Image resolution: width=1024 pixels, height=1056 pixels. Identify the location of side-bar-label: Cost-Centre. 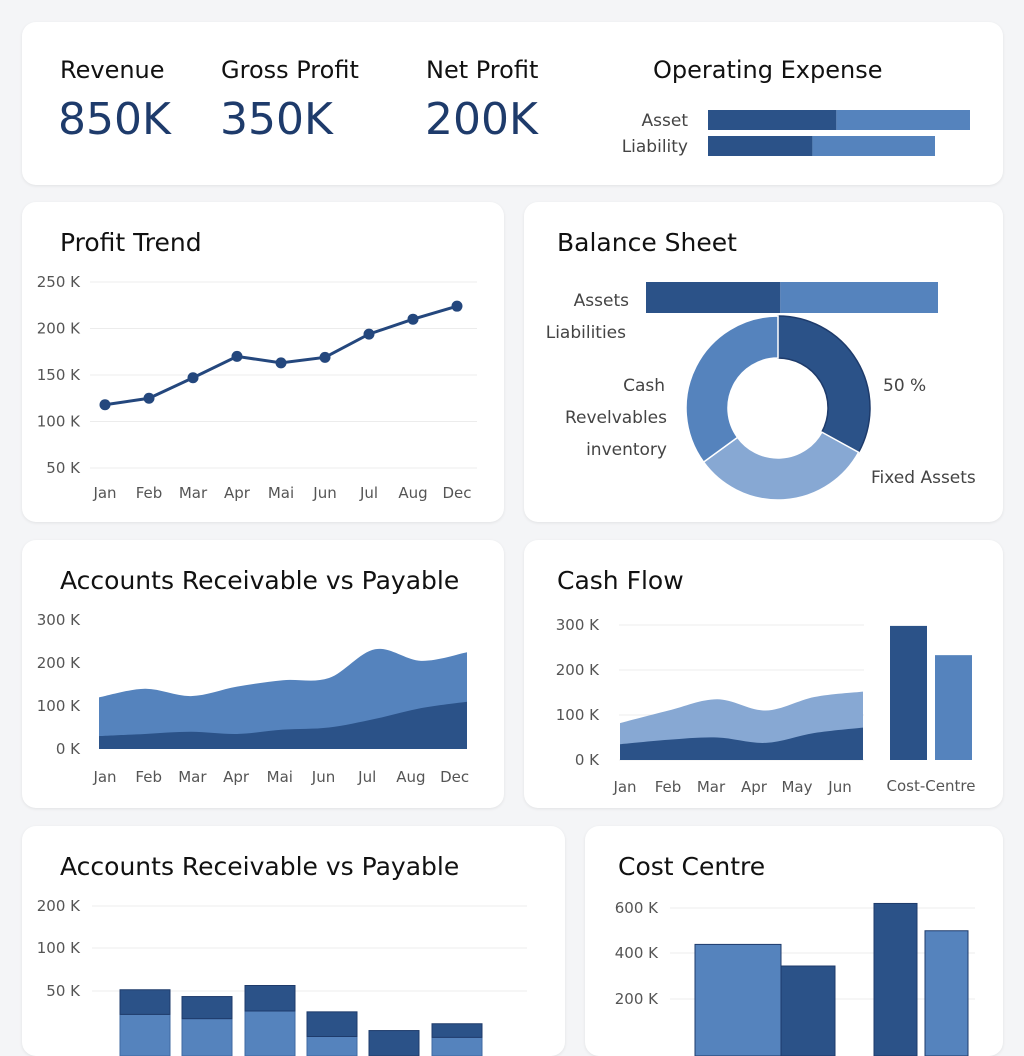
(931, 786).